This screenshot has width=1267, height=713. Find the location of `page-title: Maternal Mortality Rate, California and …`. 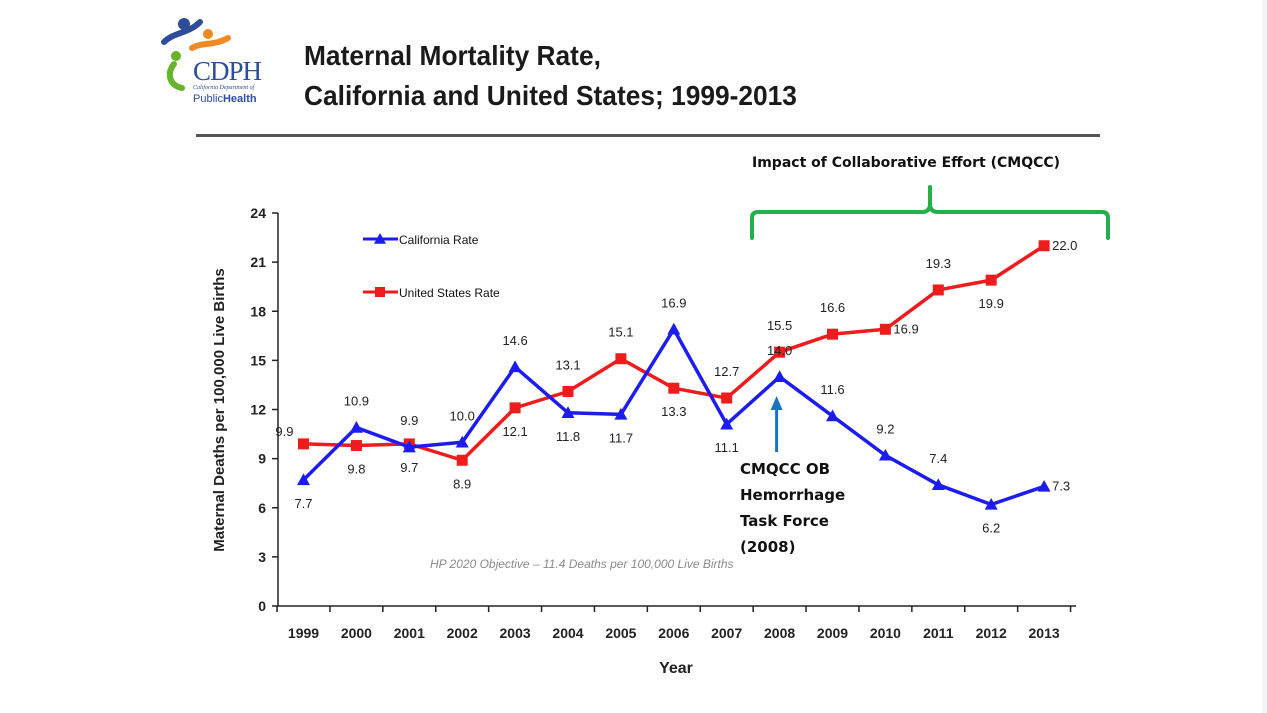

page-title: Maternal Mortality Rate, California and … is located at coordinates (550, 76).